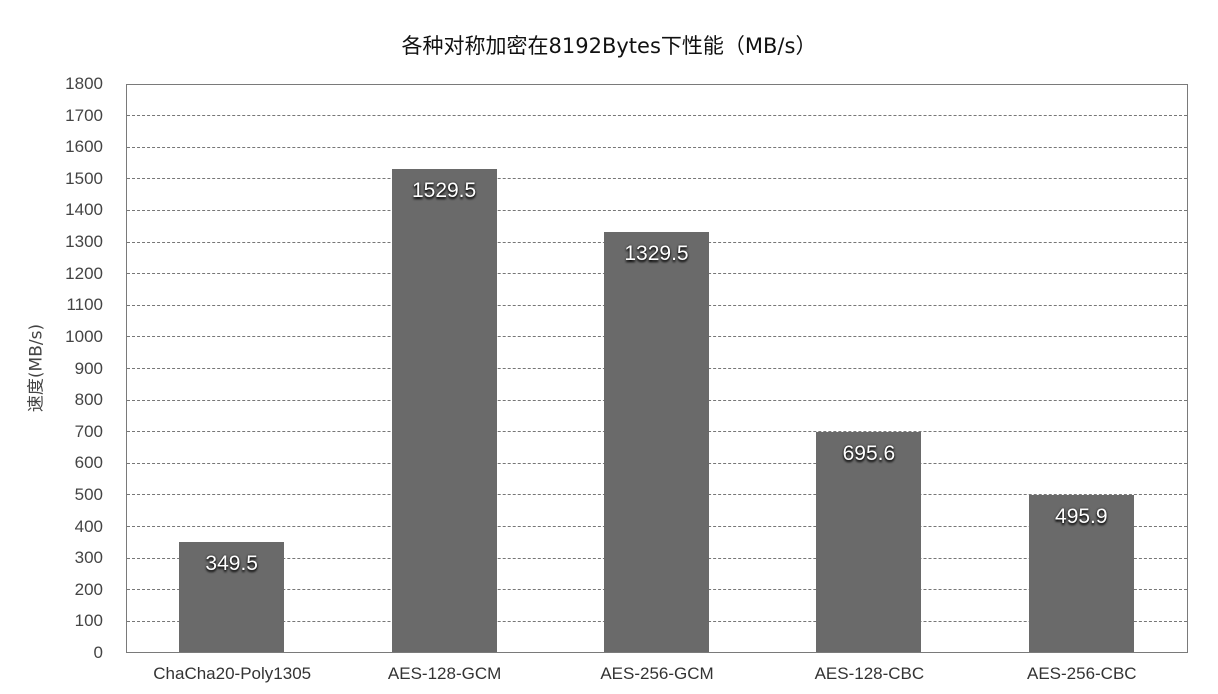 This screenshot has height=694, width=1218. What do you see at coordinates (88, 494) in the screenshot?
I see `y-tick-label: 500` at bounding box center [88, 494].